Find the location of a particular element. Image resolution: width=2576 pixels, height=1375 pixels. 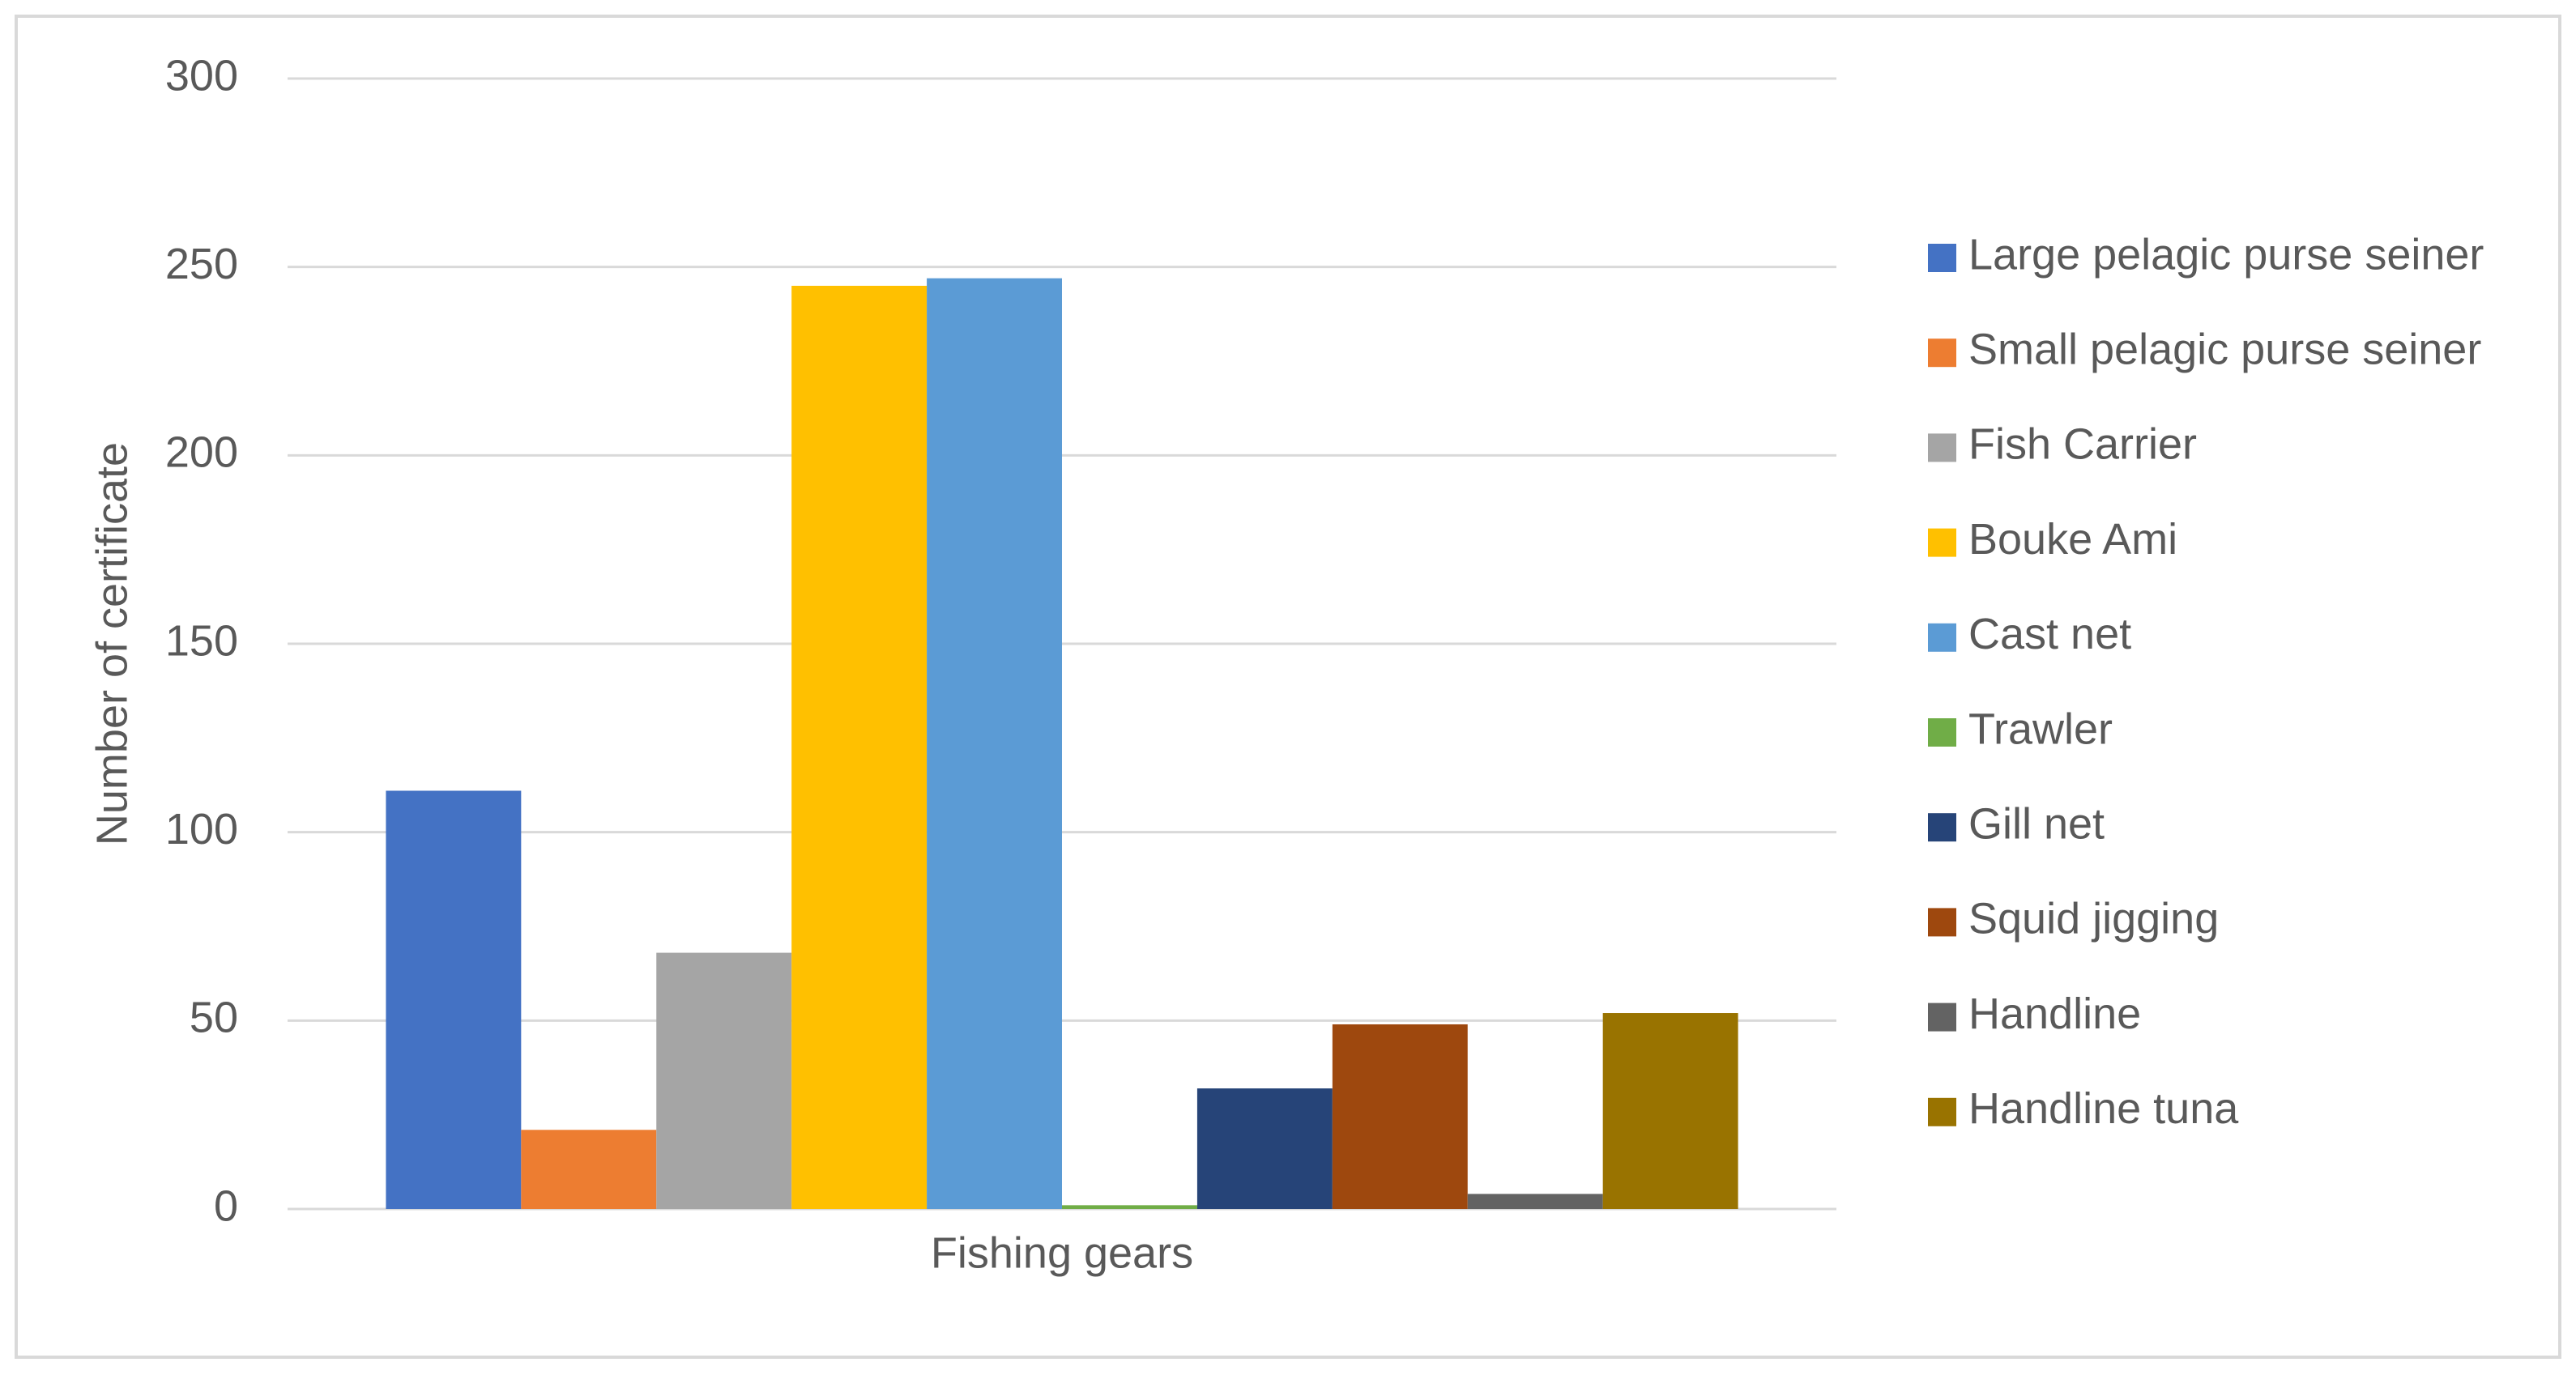

legend-label: Squid jigging is located at coordinates (2093, 919).